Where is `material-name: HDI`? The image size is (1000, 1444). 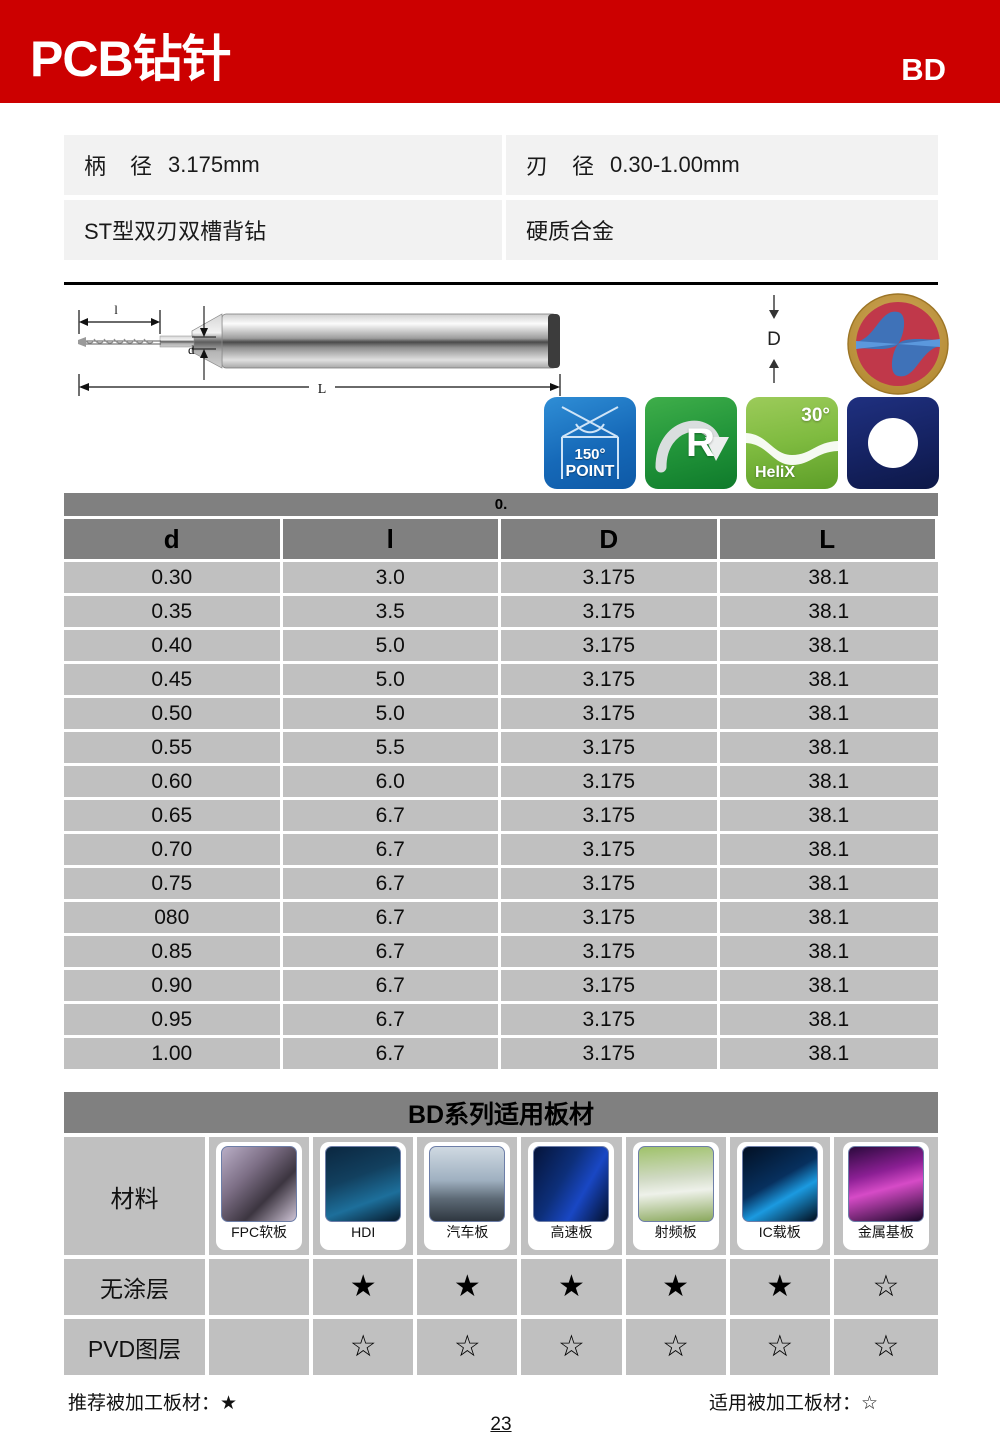
material-name: HDI is located at coordinates (363, 1232).